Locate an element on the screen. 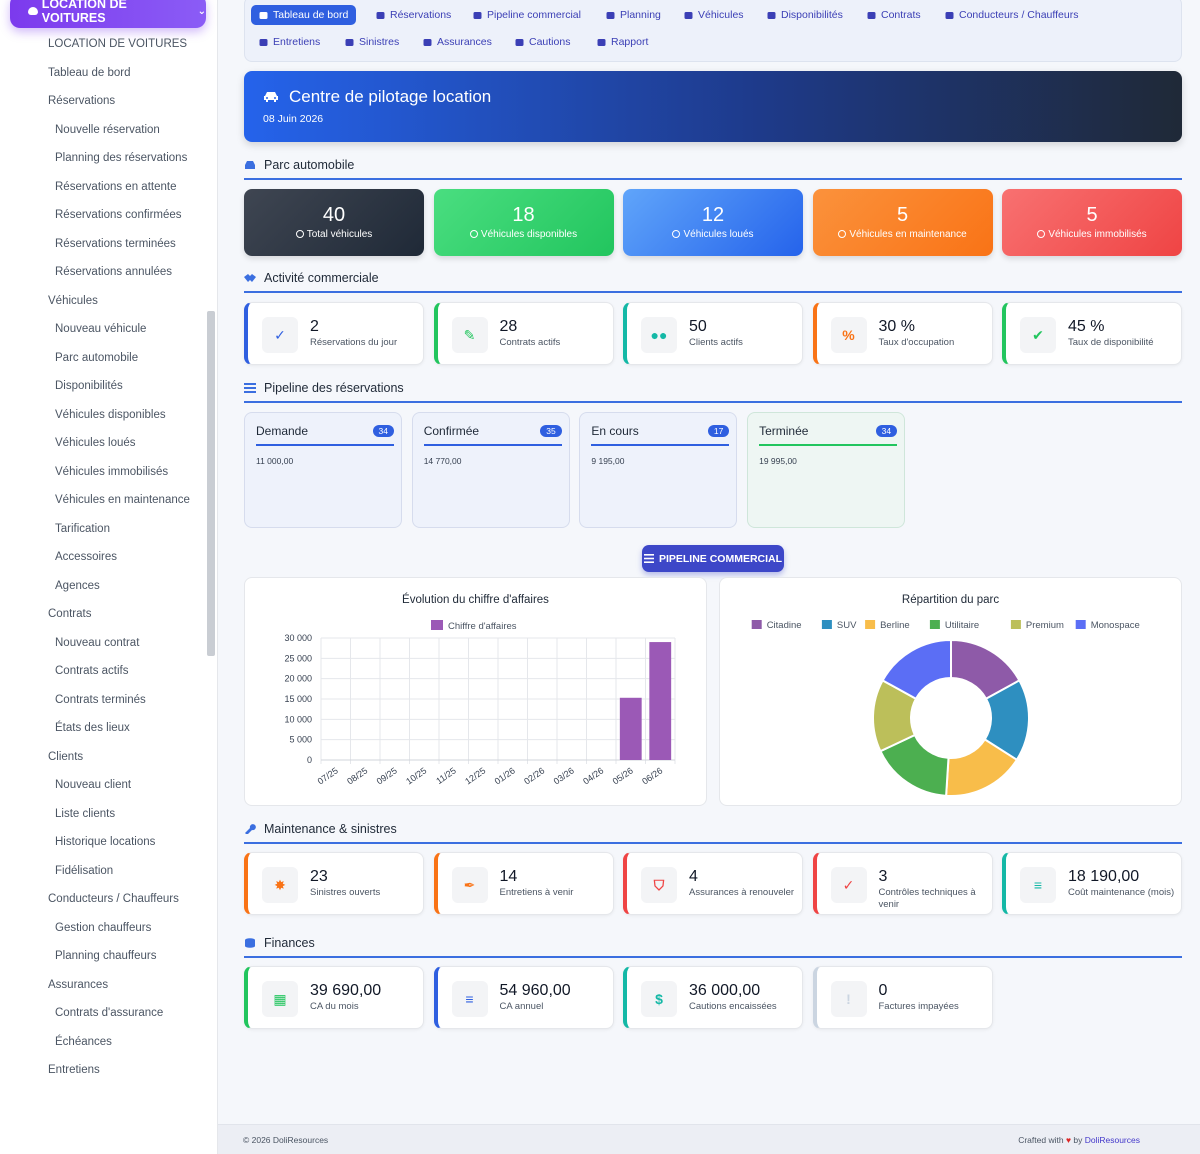 The height and width of the screenshot is (1154, 1200). nav-tab-assurances: Assurances is located at coordinates (457, 42).